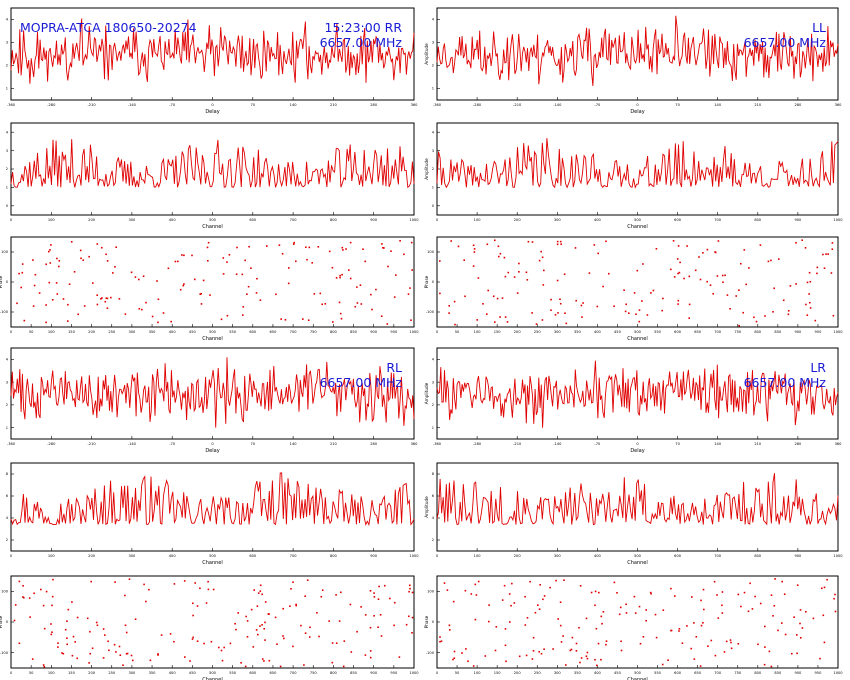 The width and height of the screenshot is (850, 680). Describe the element at coordinates (557, 105) in the screenshot. I see `x-tick-label: -140` at that location.